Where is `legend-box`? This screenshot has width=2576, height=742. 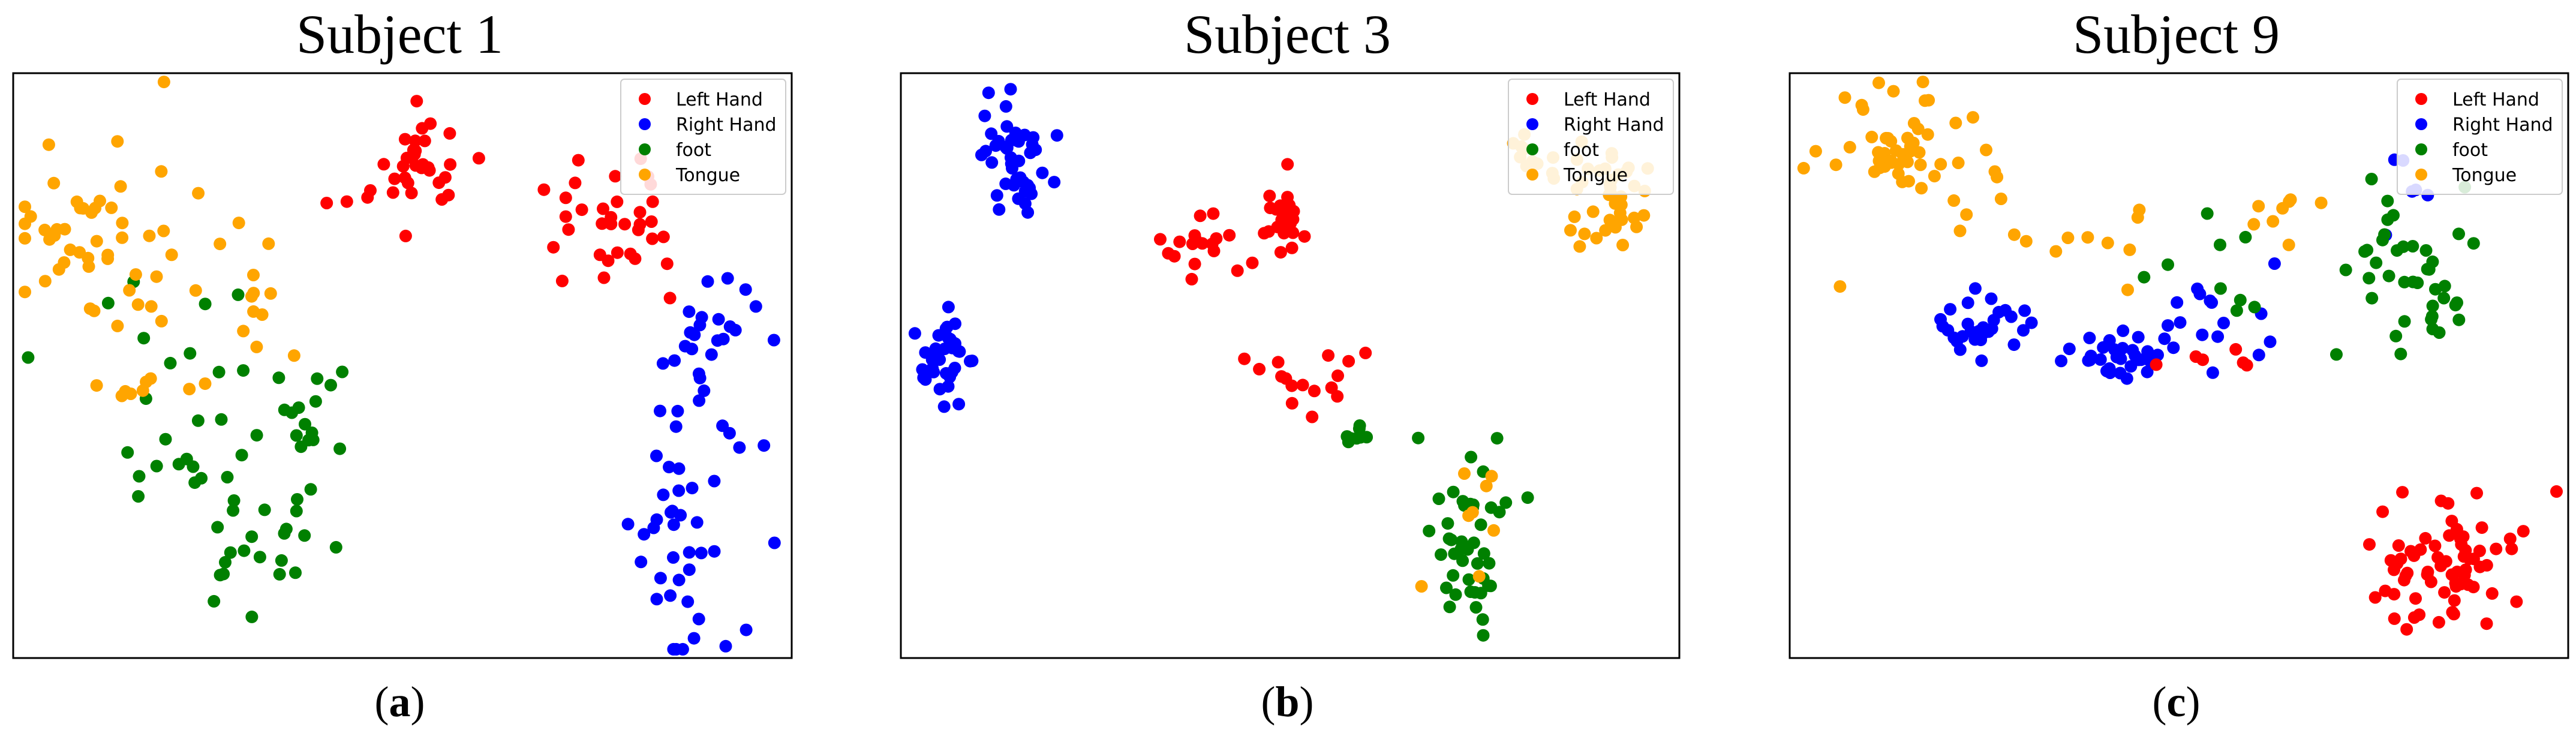 legend-box is located at coordinates (2480, 137).